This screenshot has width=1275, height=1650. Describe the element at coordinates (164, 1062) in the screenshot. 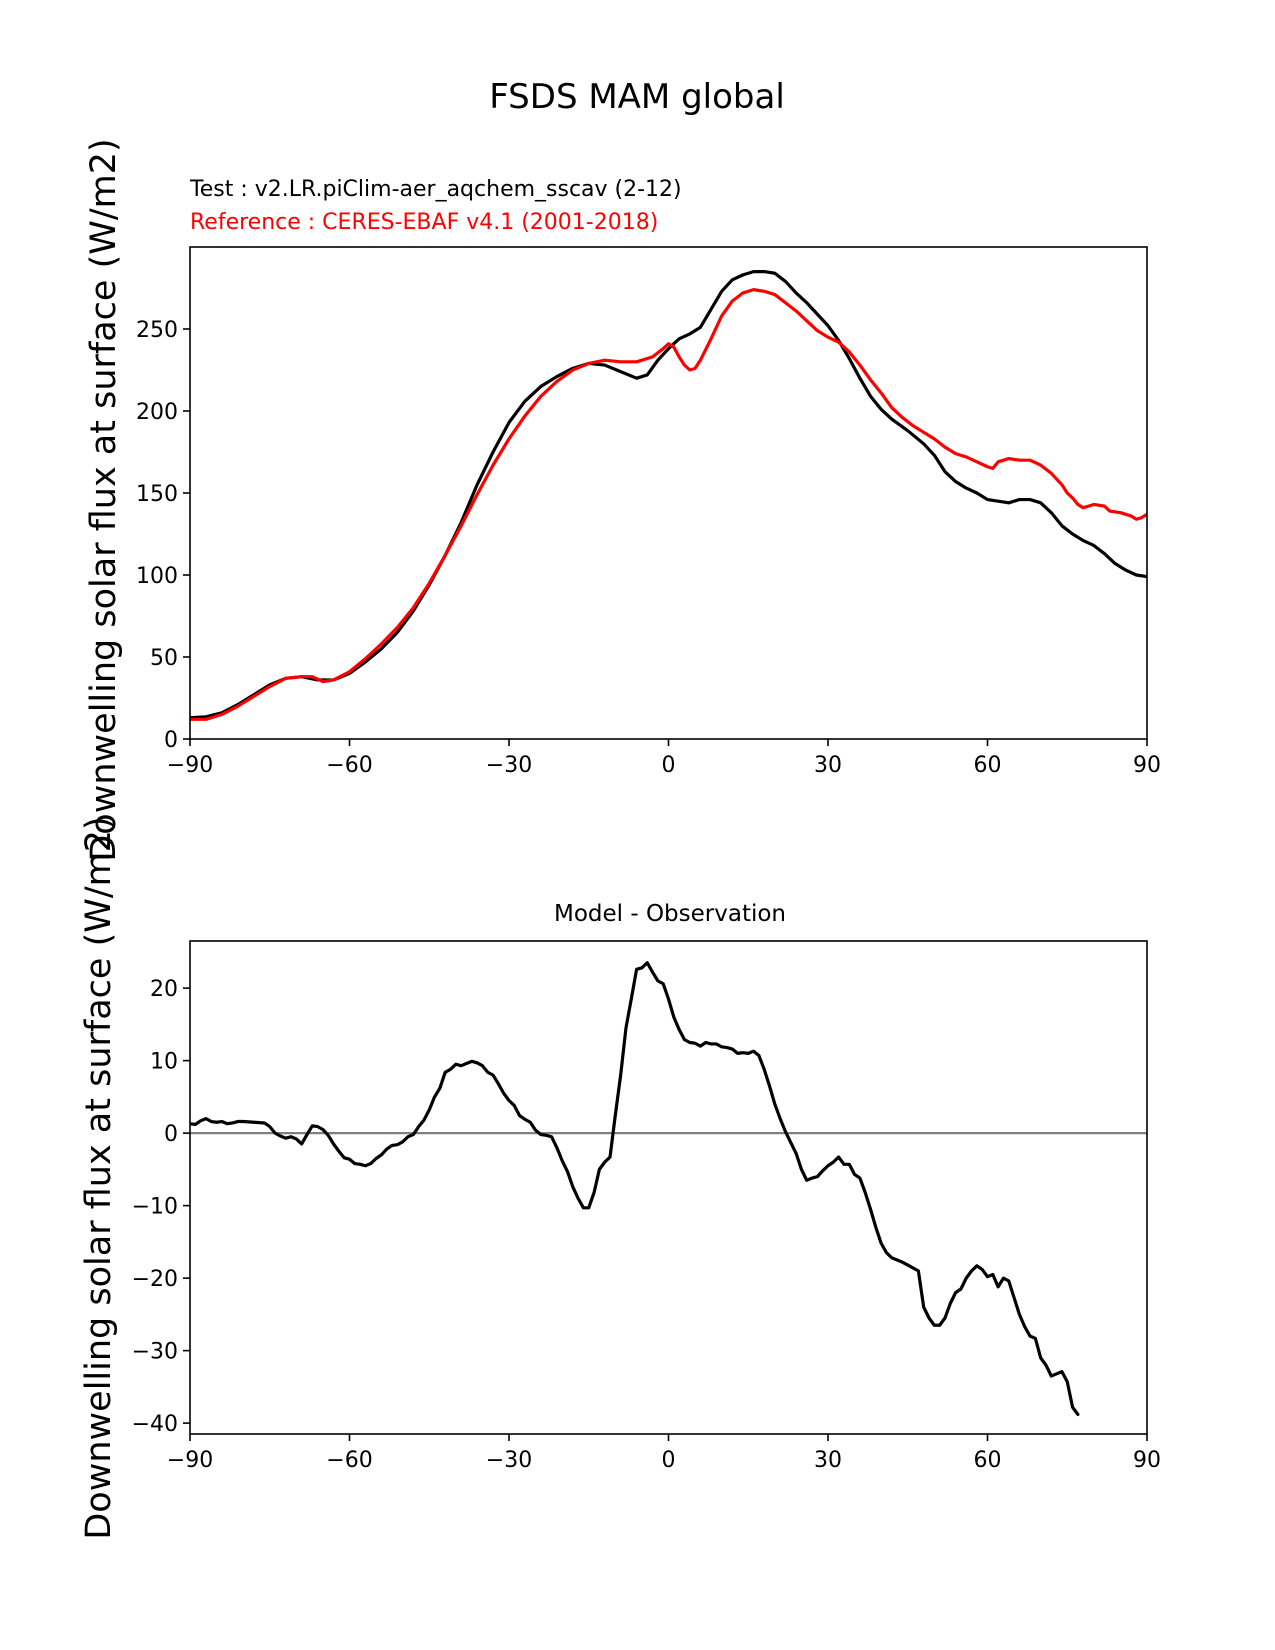

I see `bottom-y-tick-label: 10` at that location.